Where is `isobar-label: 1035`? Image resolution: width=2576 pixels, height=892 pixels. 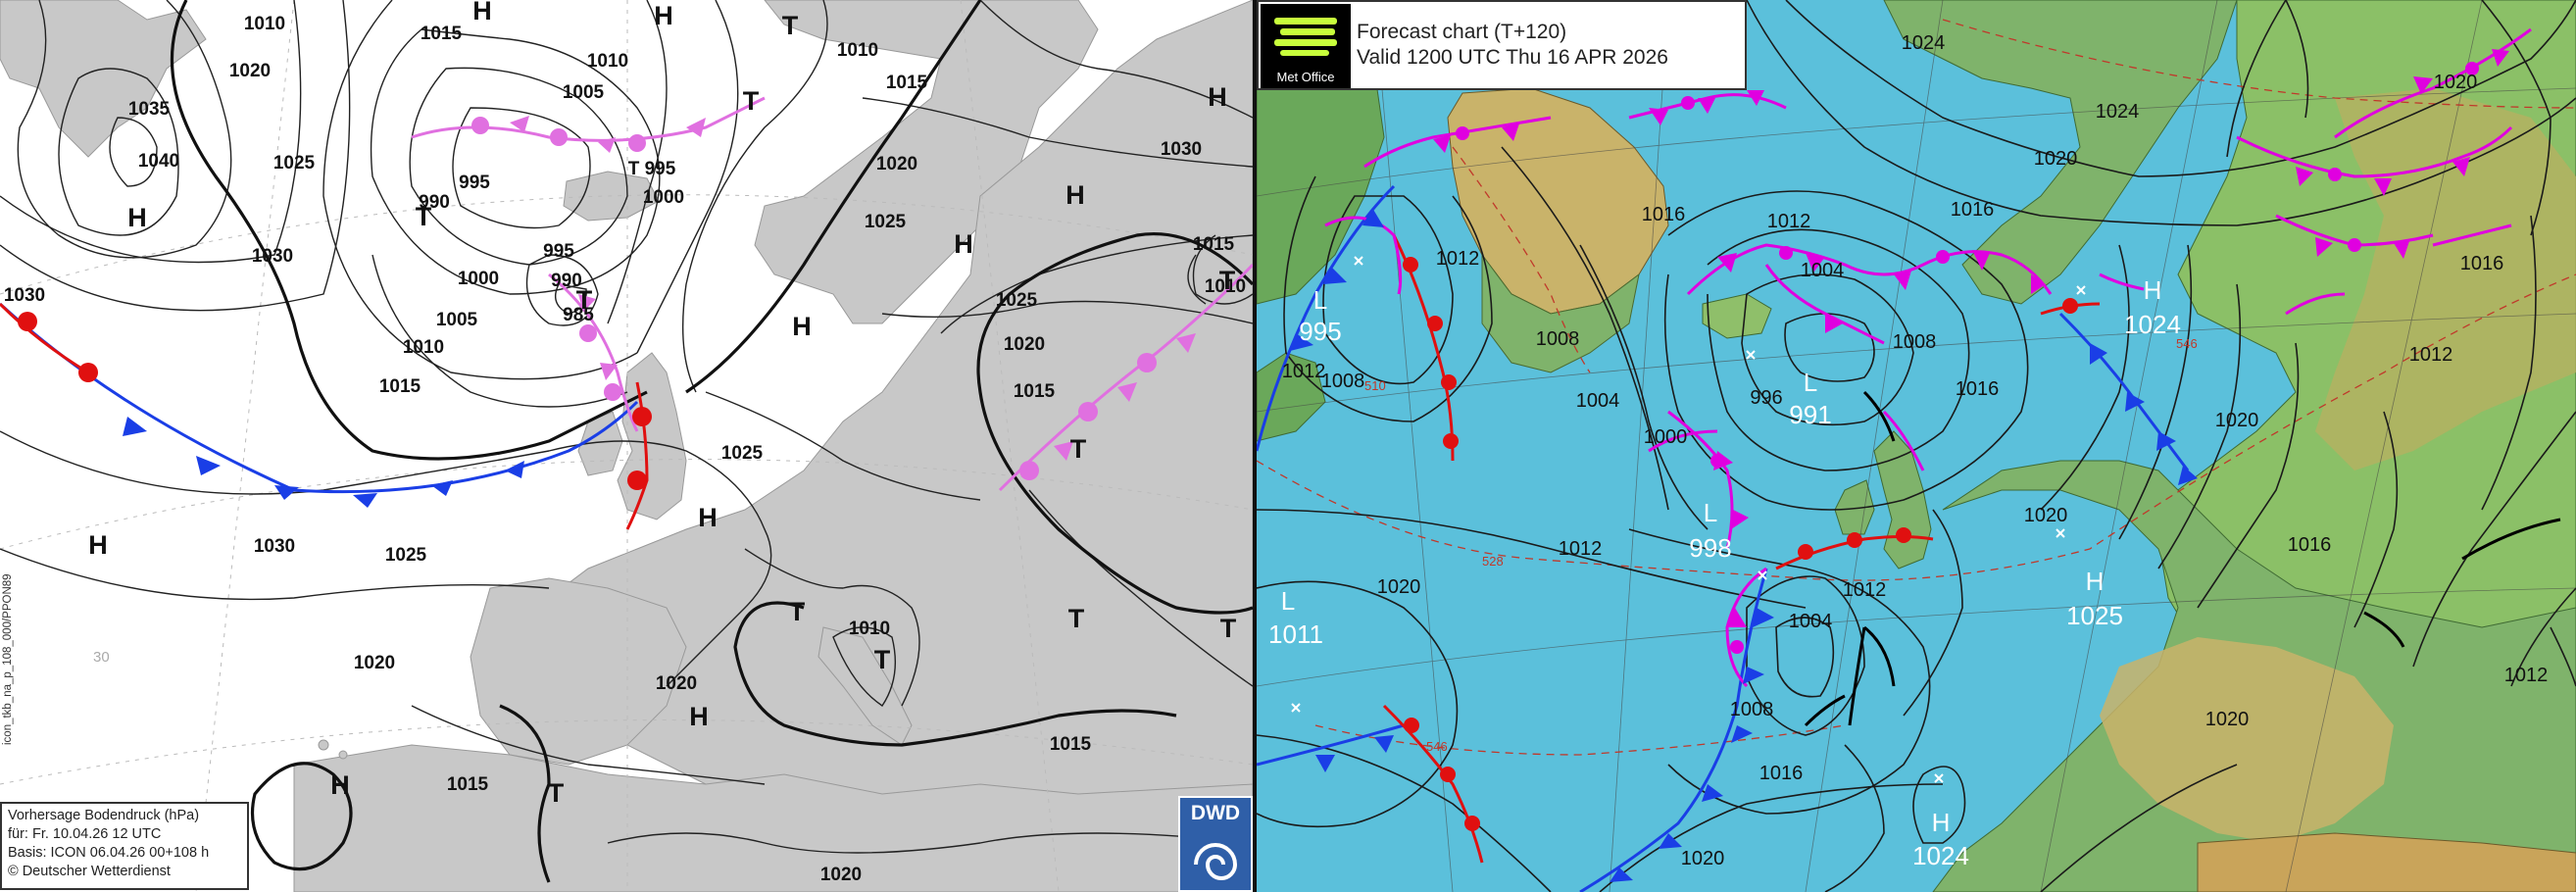
isobar-label: 1035 is located at coordinates (149, 109).